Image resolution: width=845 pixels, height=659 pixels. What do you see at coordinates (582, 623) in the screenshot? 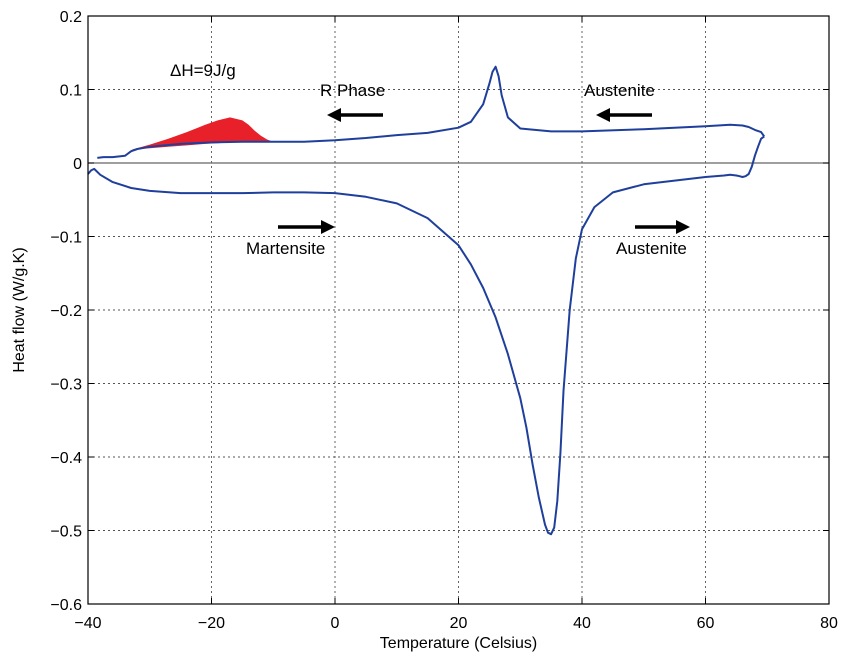
I see `x-tick-label: 40` at bounding box center [582, 623].